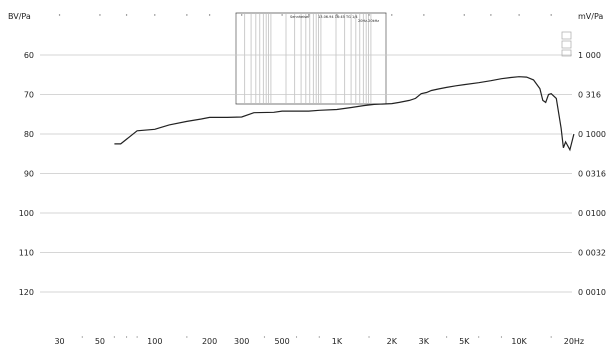 This screenshot has width=609, height=347. What do you see at coordinates (590, 16) in the screenshot?
I see `right-unit-label: mV/Pa` at bounding box center [590, 16].